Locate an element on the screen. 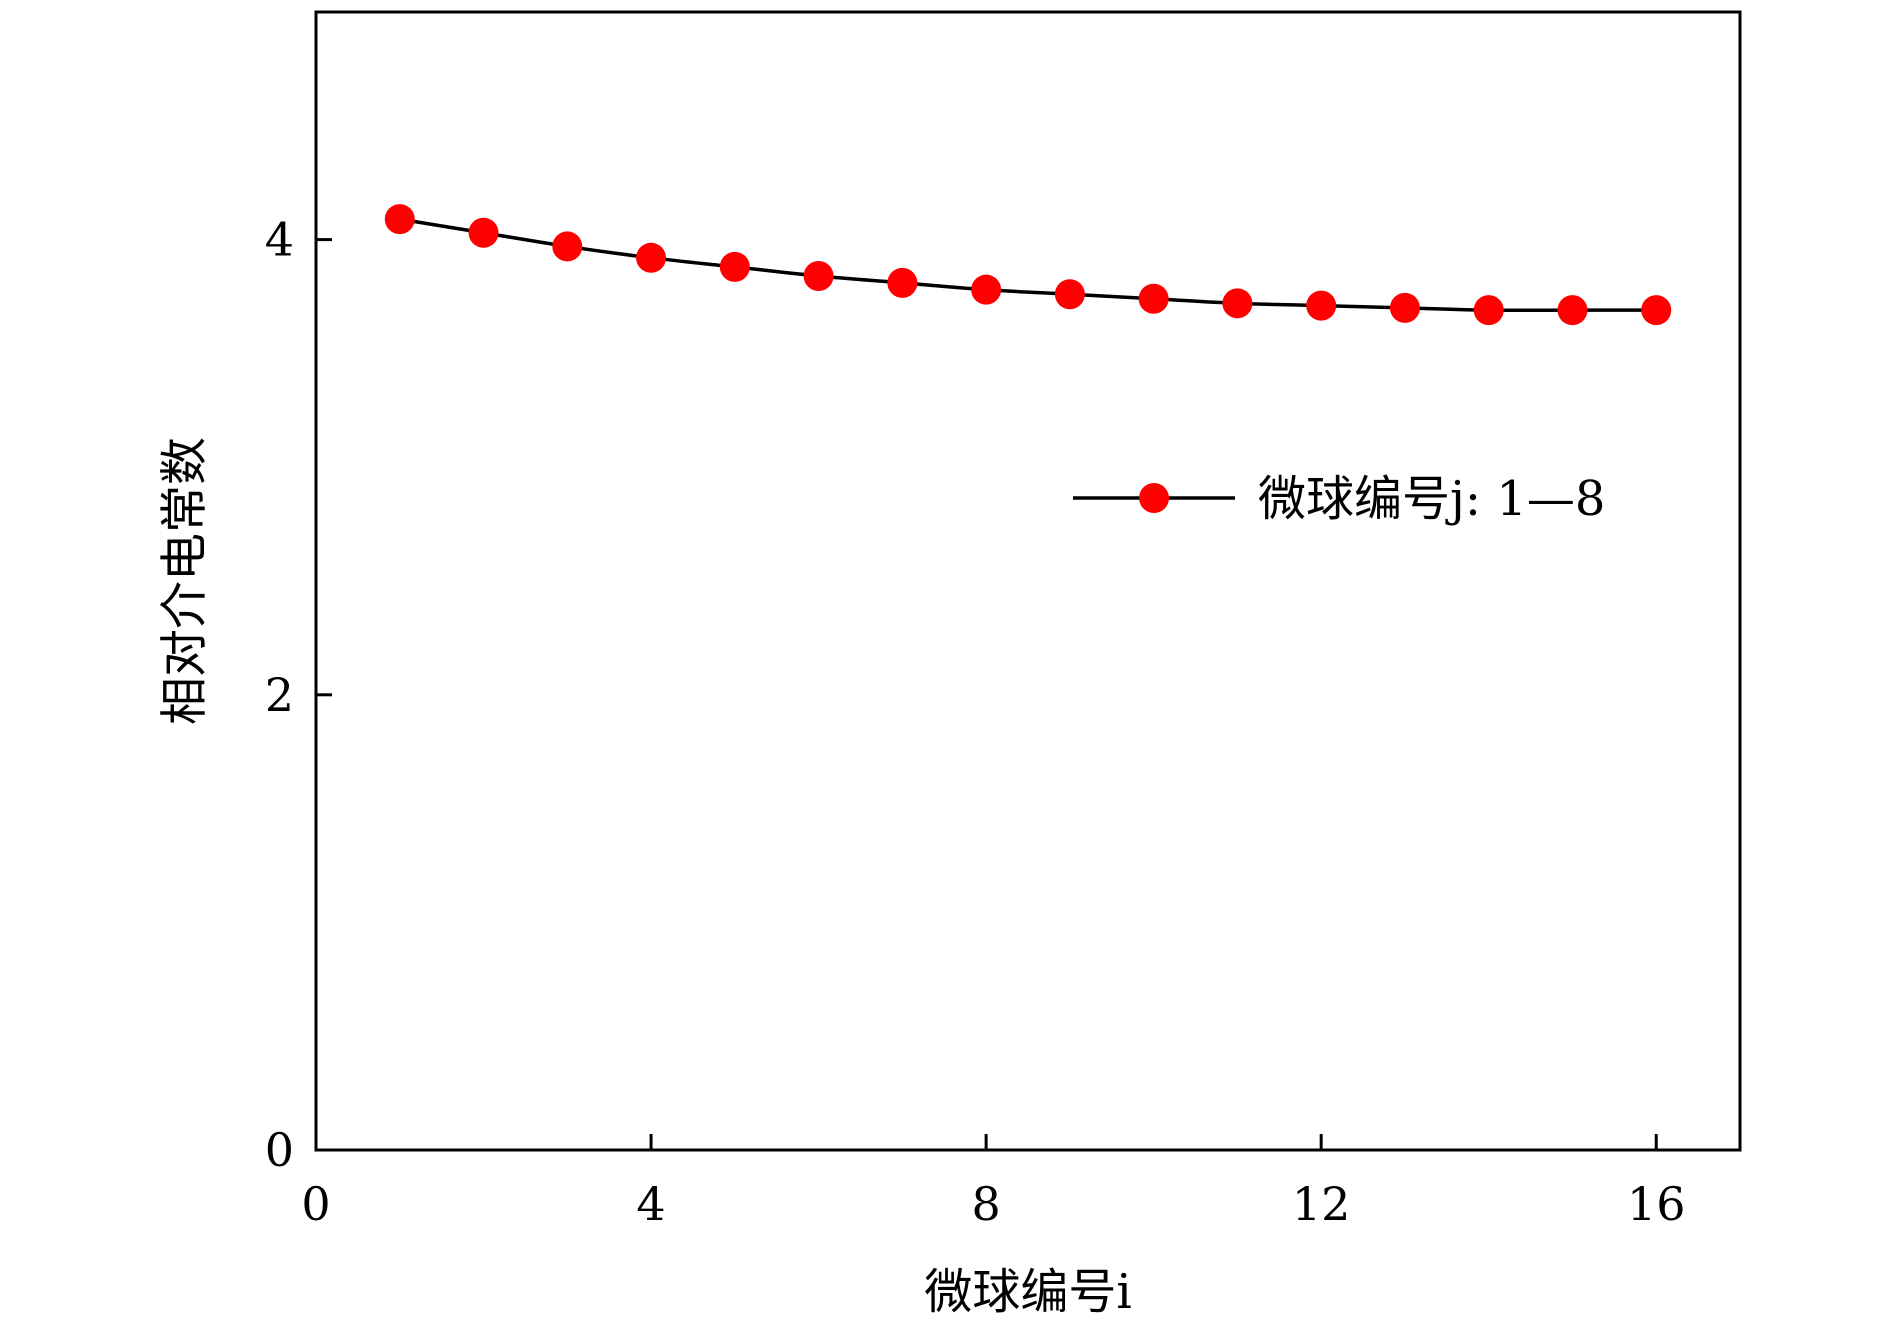 The width and height of the screenshot is (1890, 1339). series-layer is located at coordinates (1028, 265).